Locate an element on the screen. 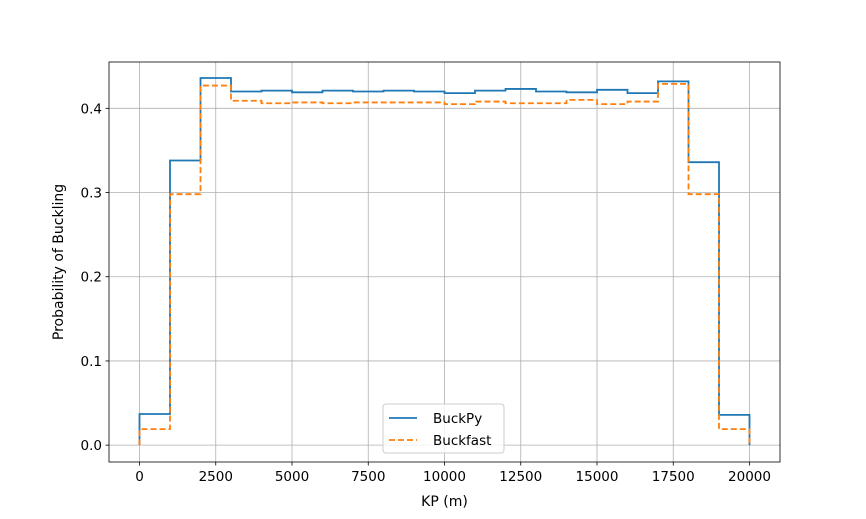 The width and height of the screenshot is (866, 519). legend-label-buckfast: Buckfast is located at coordinates (462, 441).